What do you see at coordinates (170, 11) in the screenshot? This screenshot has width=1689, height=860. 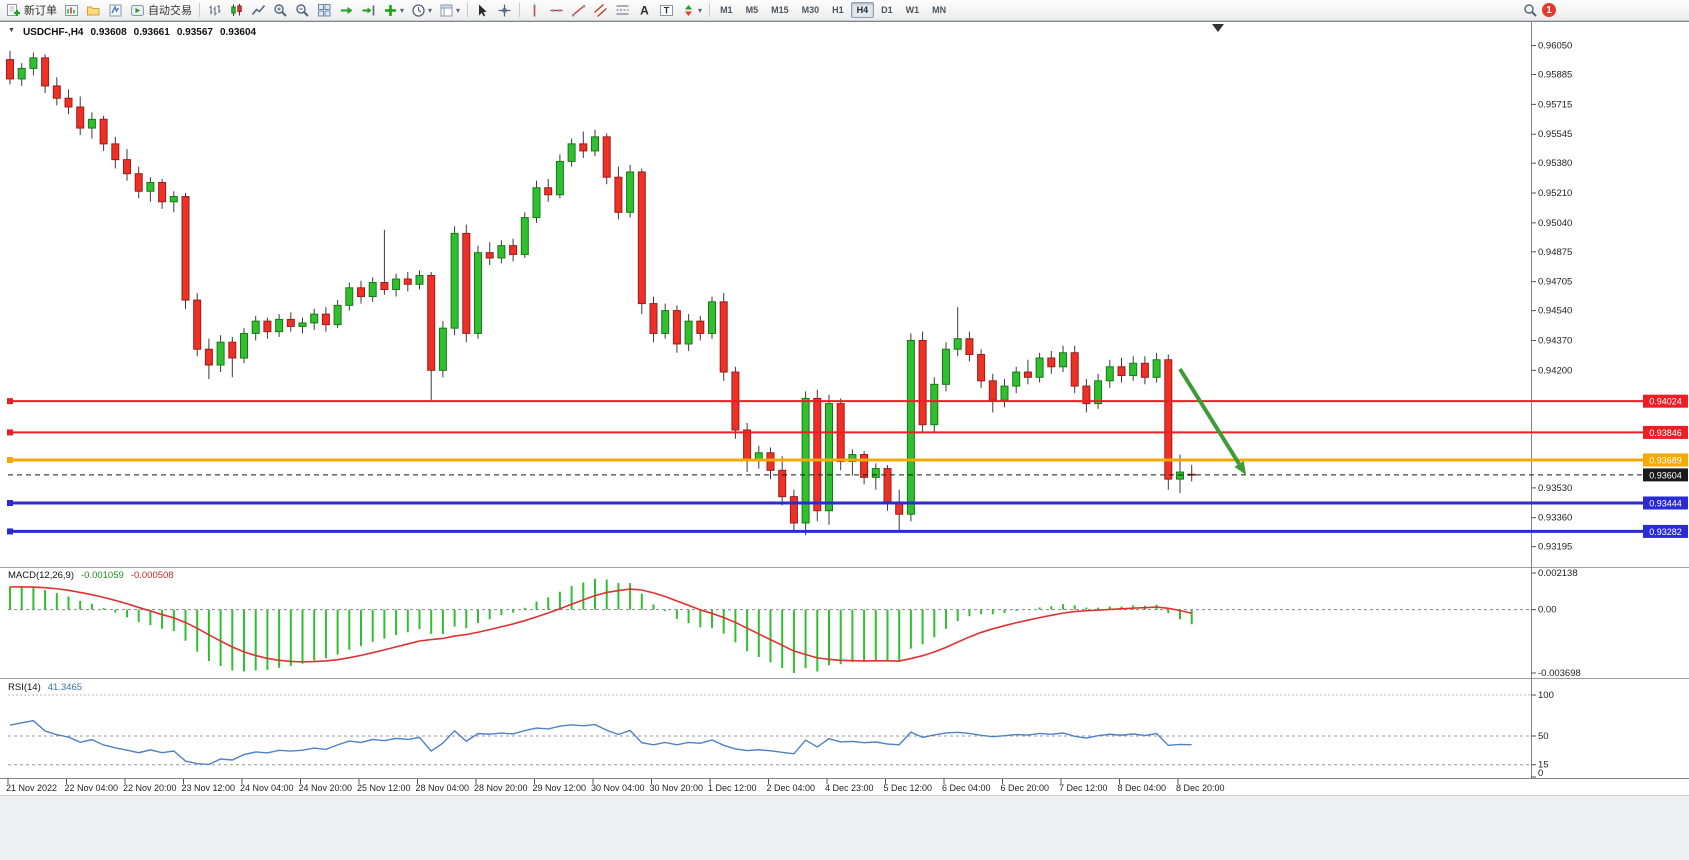 I see `autotrading-label: 自动交易` at bounding box center [170, 11].